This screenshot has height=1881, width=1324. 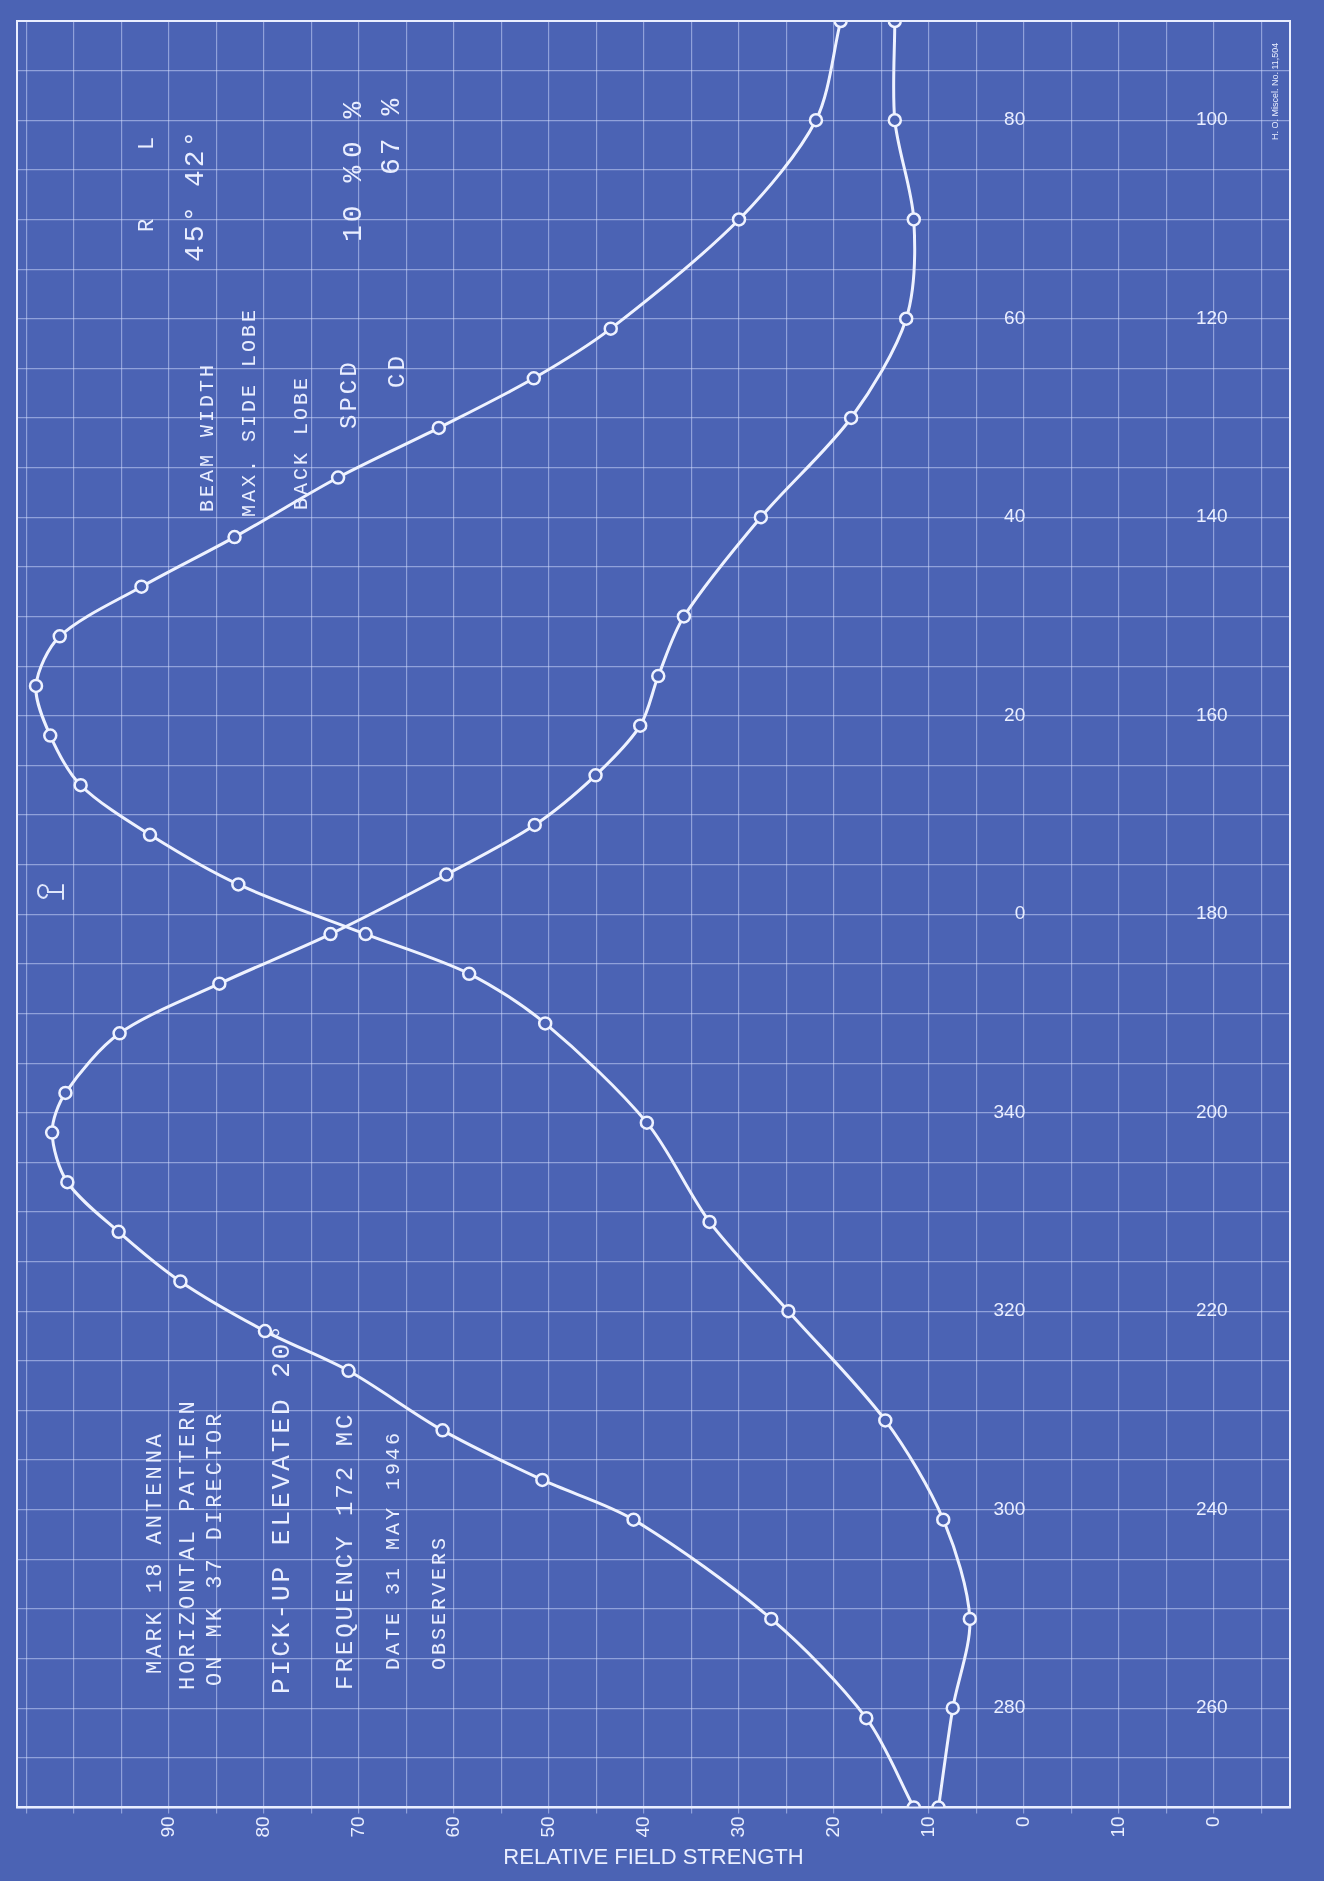 What do you see at coordinates (349, 394) in the screenshot?
I see `annotation: SPCD` at bounding box center [349, 394].